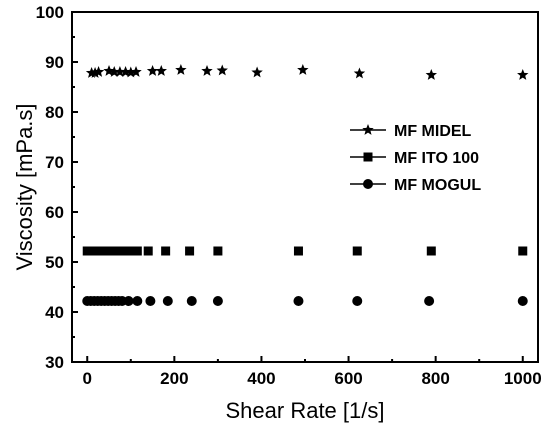 Image resolution: width=550 pixels, height=432 pixels. Describe the element at coordinates (435, 378) in the screenshot. I see `x-tick-label: 800` at that location.